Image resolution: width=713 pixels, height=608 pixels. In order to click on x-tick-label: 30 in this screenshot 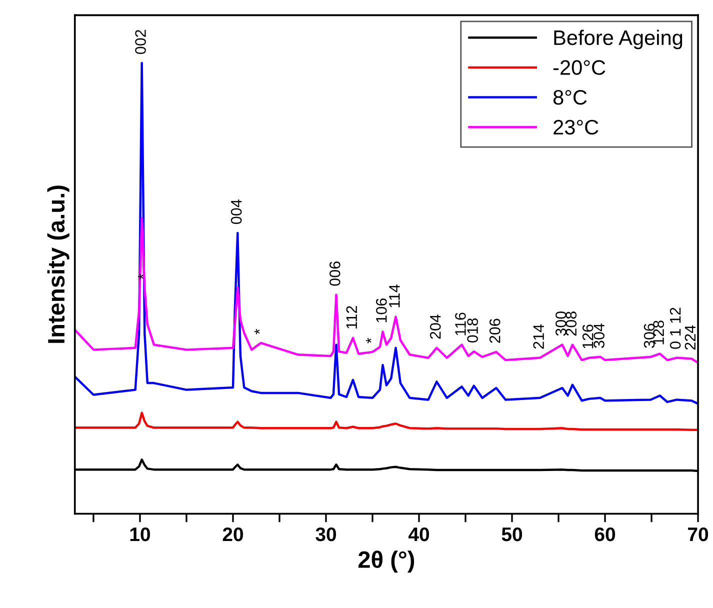, I will do `click(326, 534)`.